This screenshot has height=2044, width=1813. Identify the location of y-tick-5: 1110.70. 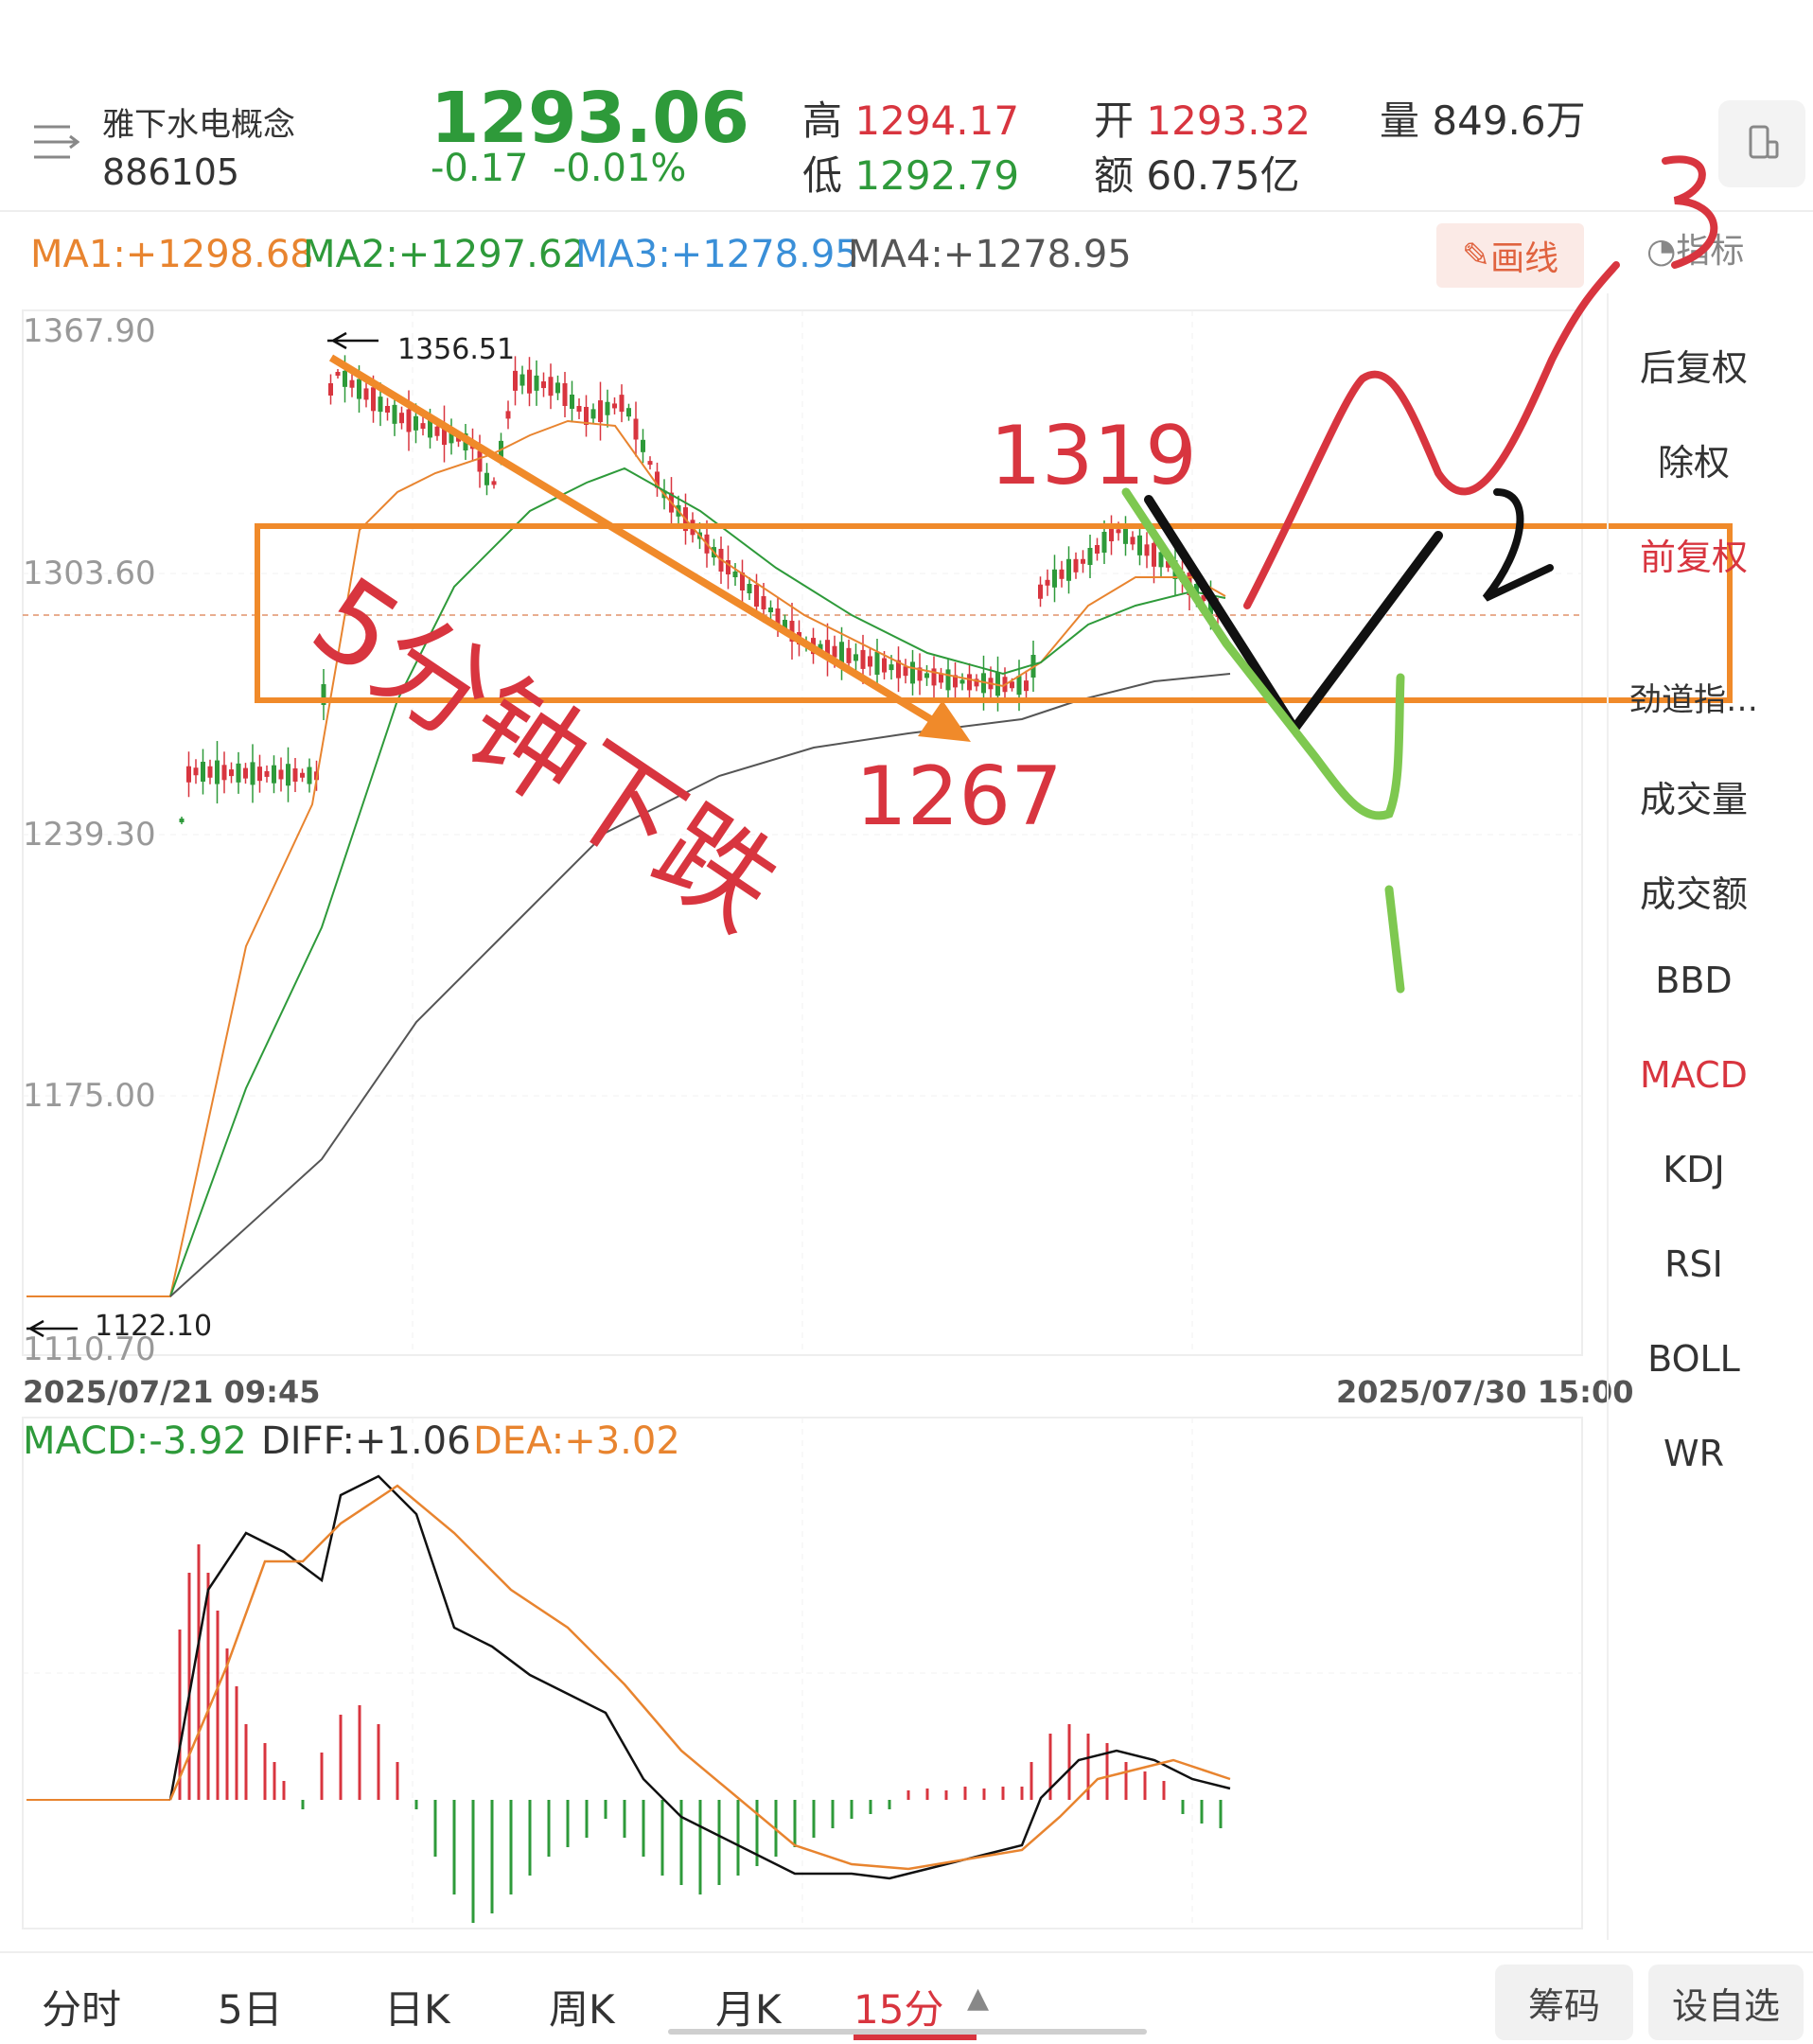
(89, 1349).